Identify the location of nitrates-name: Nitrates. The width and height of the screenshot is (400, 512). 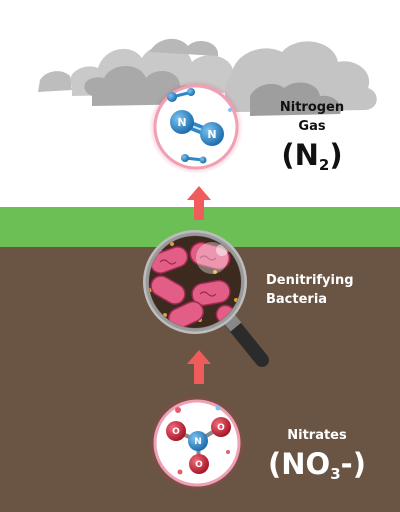
(317, 435).